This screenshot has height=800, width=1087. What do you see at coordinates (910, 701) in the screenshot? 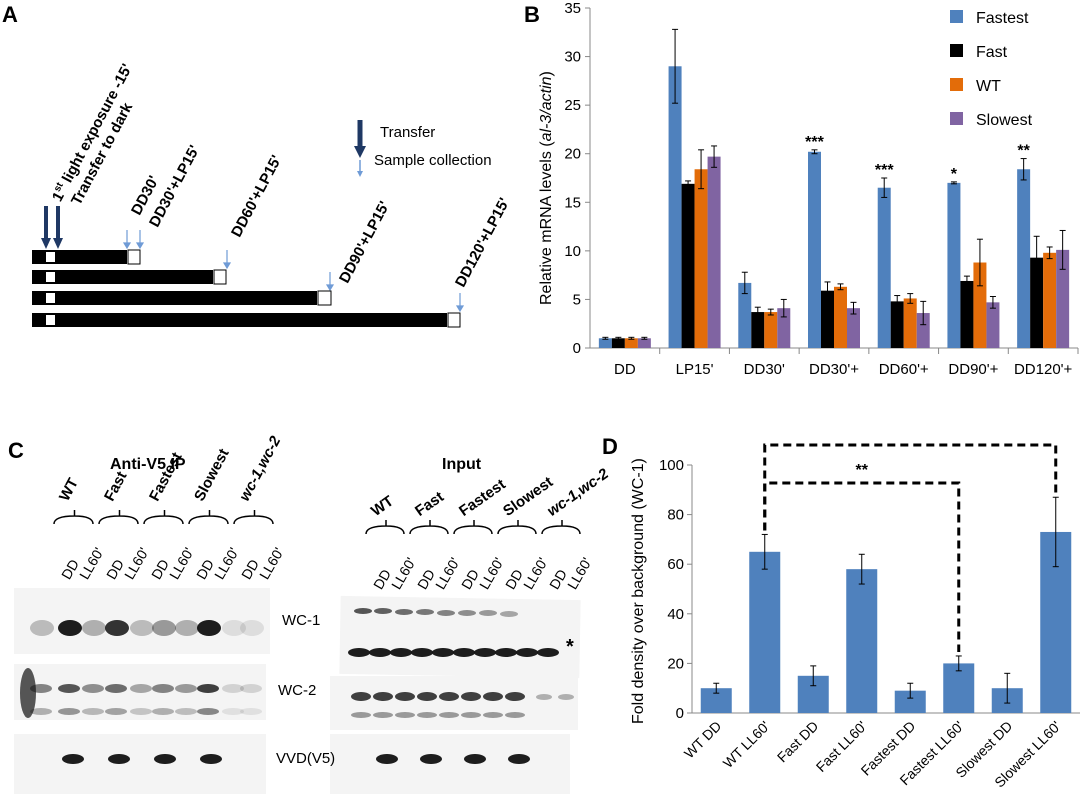
I see `bar` at bounding box center [910, 701].